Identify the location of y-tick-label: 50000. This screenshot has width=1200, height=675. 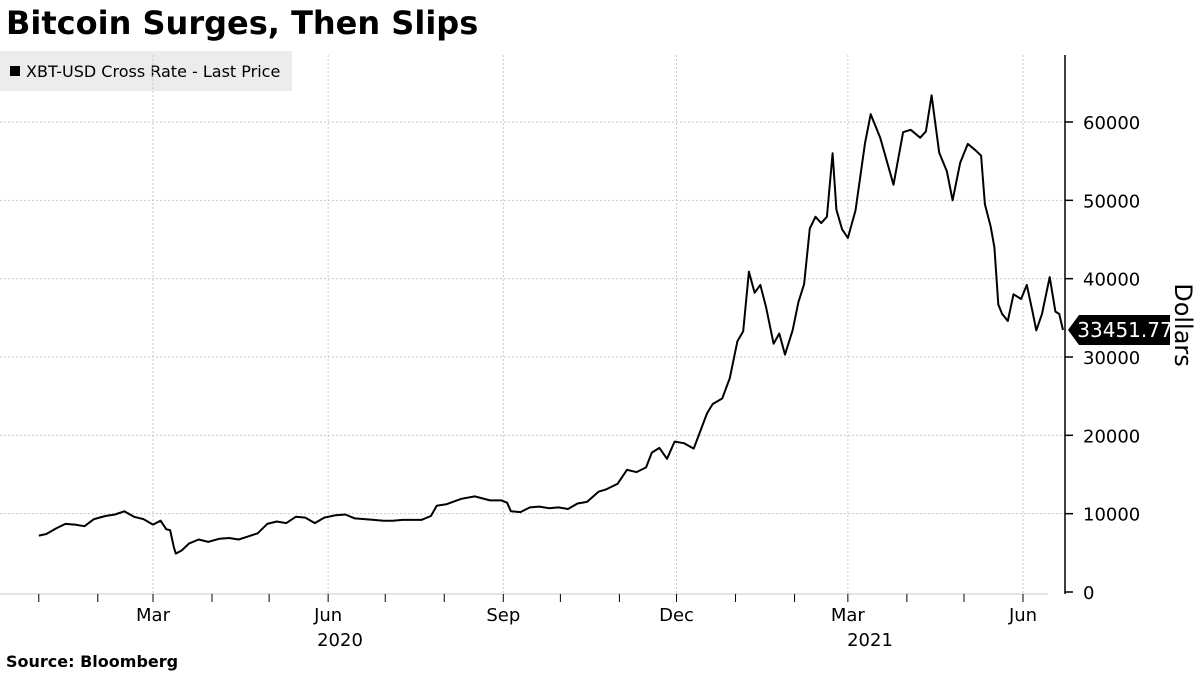
(1111, 201).